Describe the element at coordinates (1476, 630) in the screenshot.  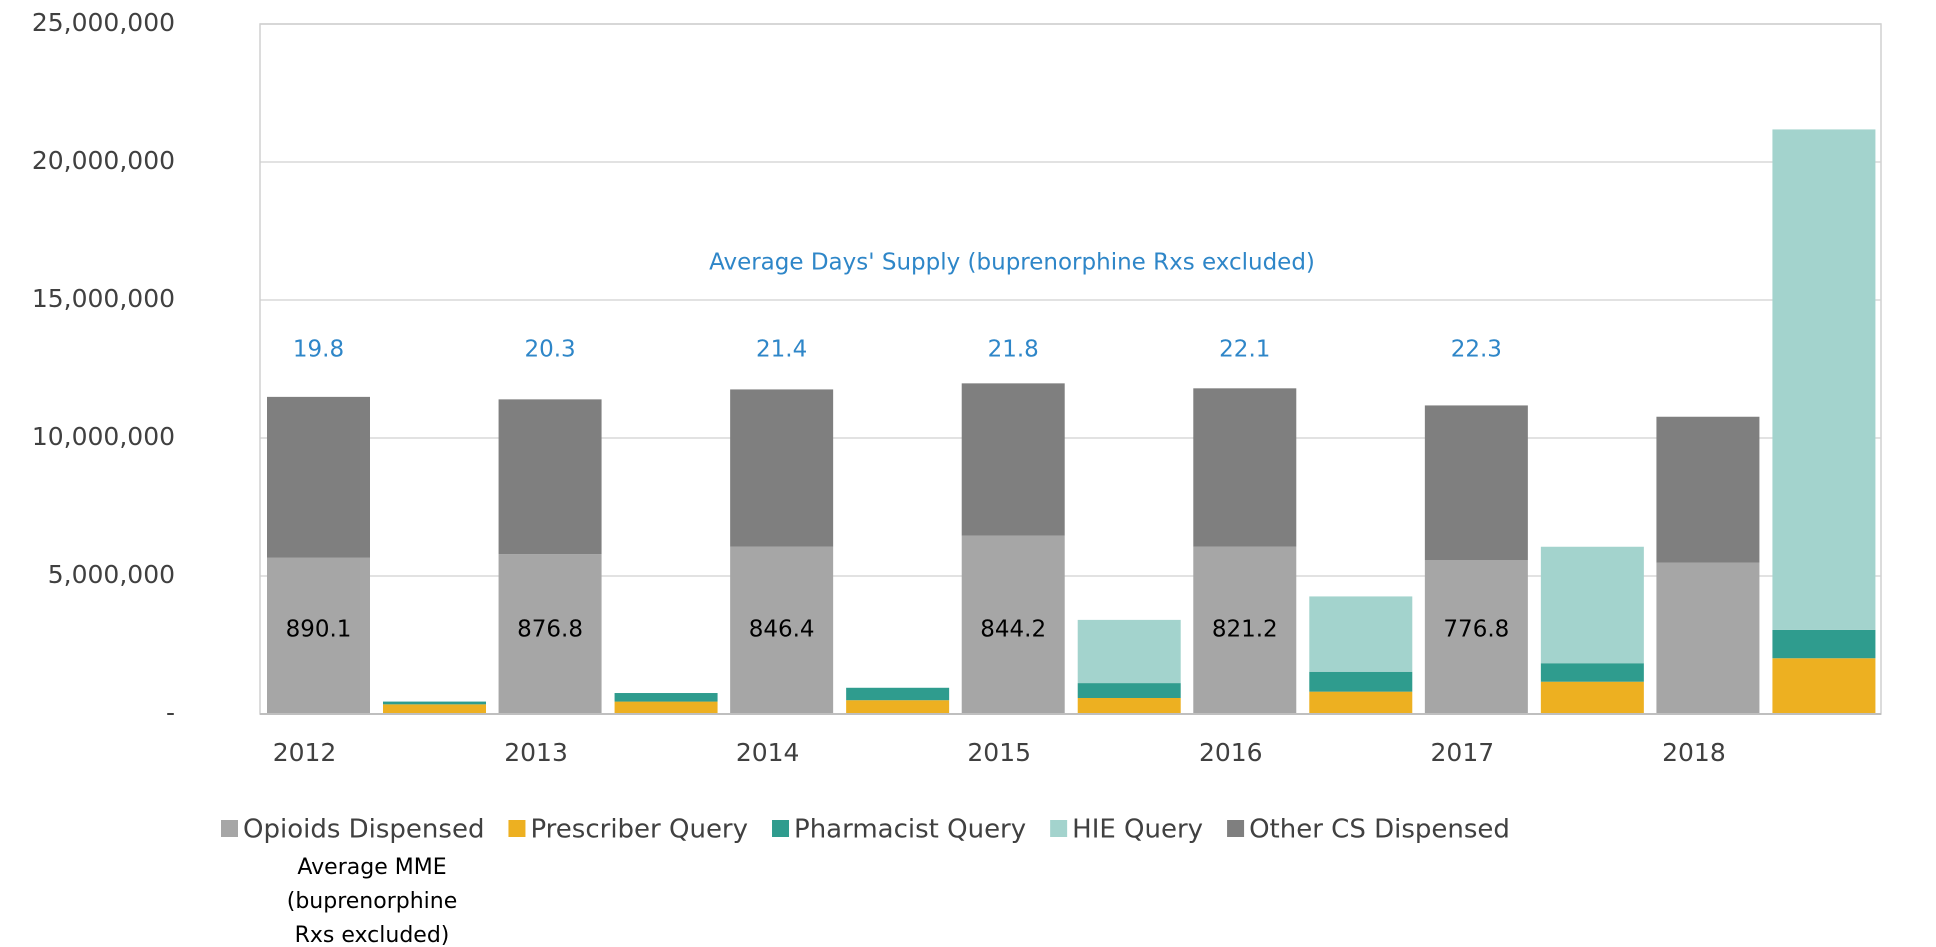
I see `mme-label: 776.8` at that location.